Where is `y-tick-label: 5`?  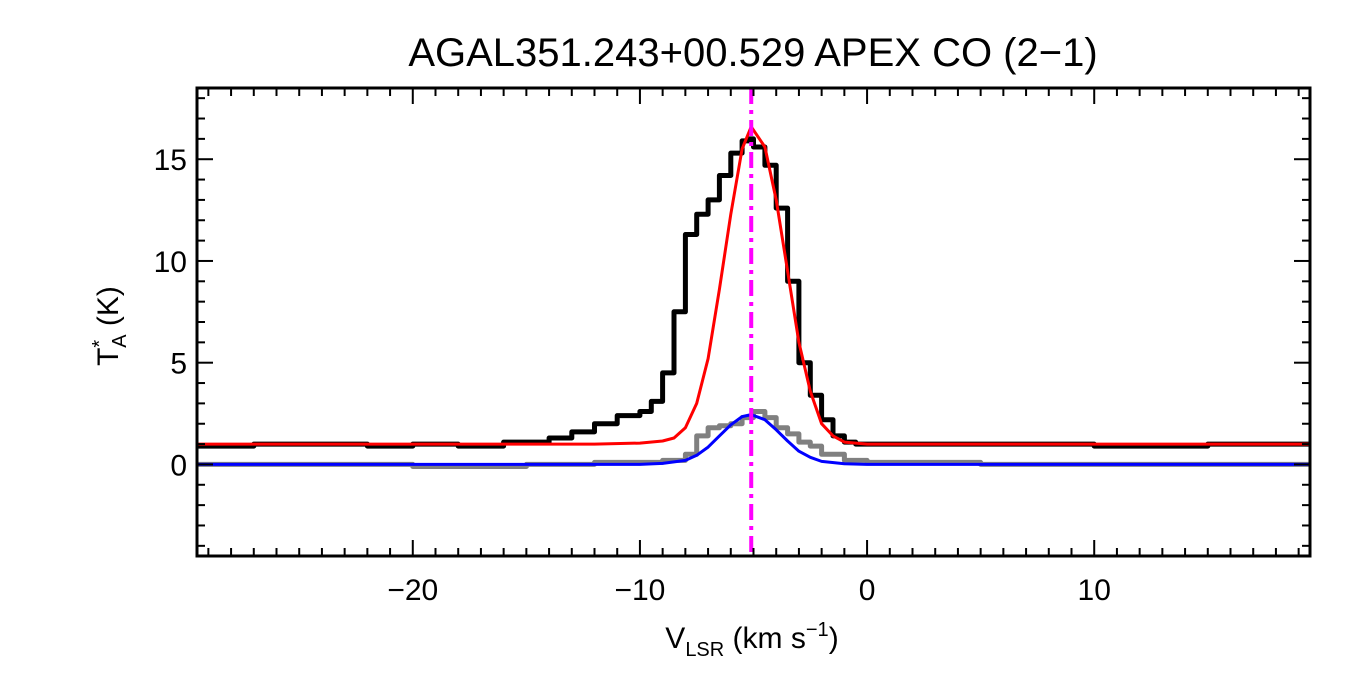
y-tick-label: 5 is located at coordinates (178, 364).